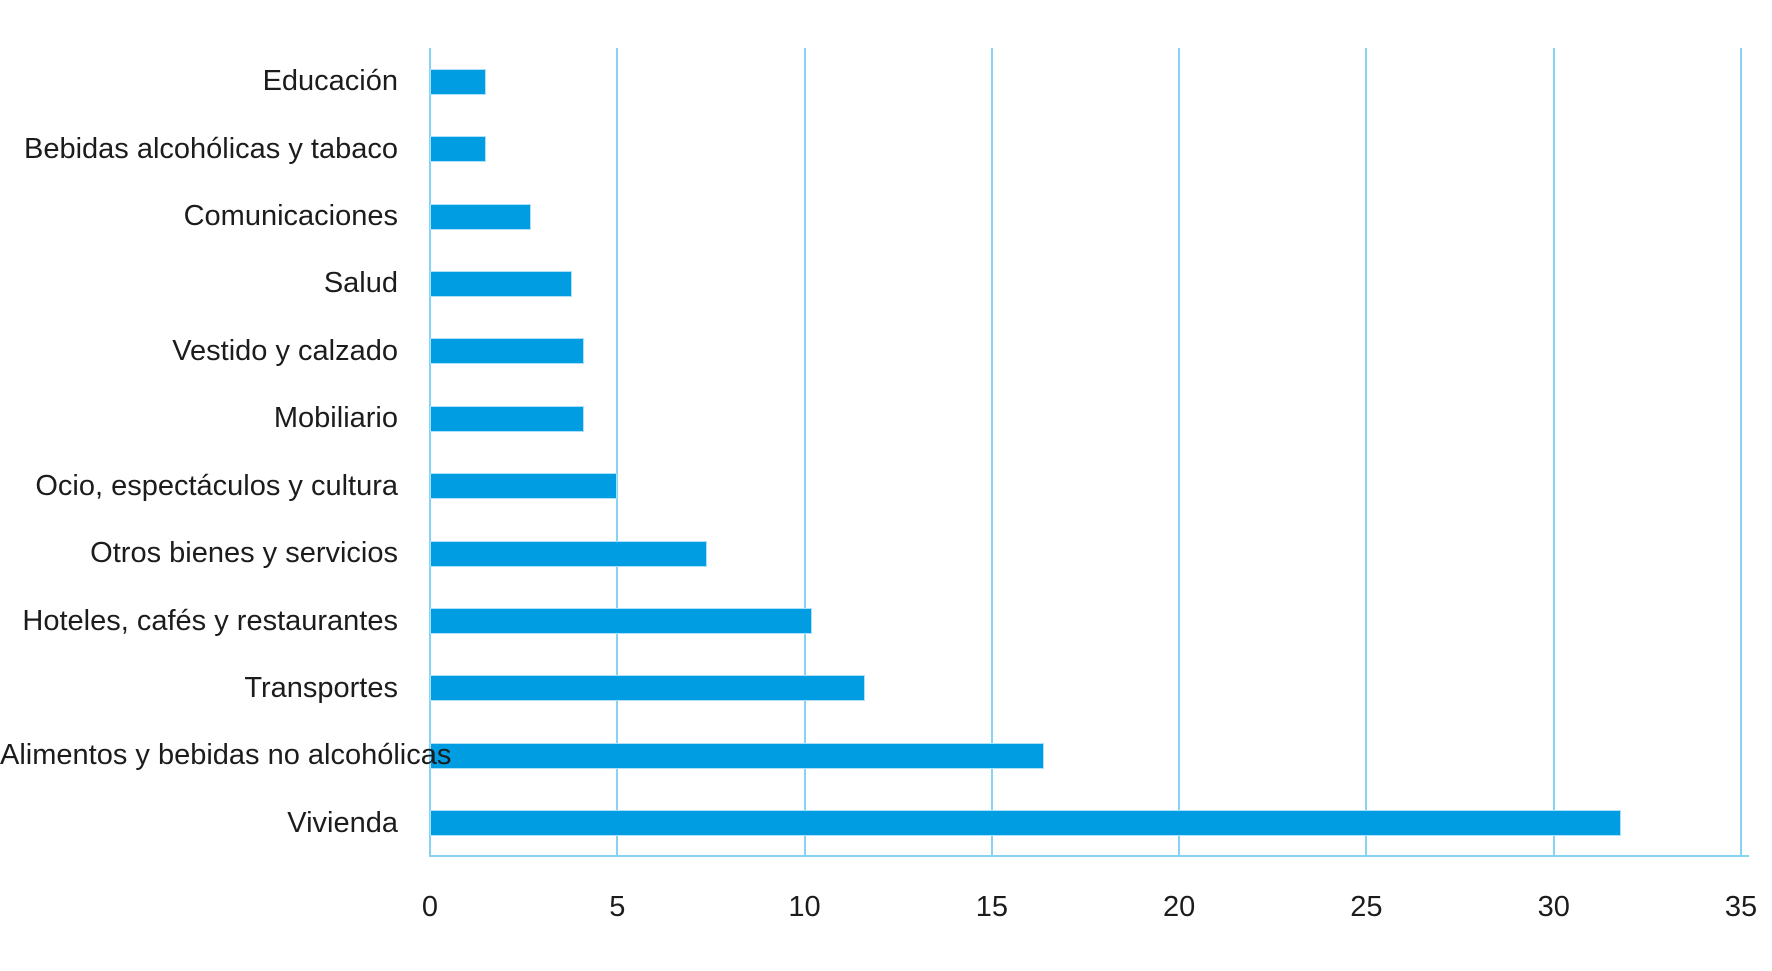  I want to click on category-label-11: Vivienda, so click(342, 822).